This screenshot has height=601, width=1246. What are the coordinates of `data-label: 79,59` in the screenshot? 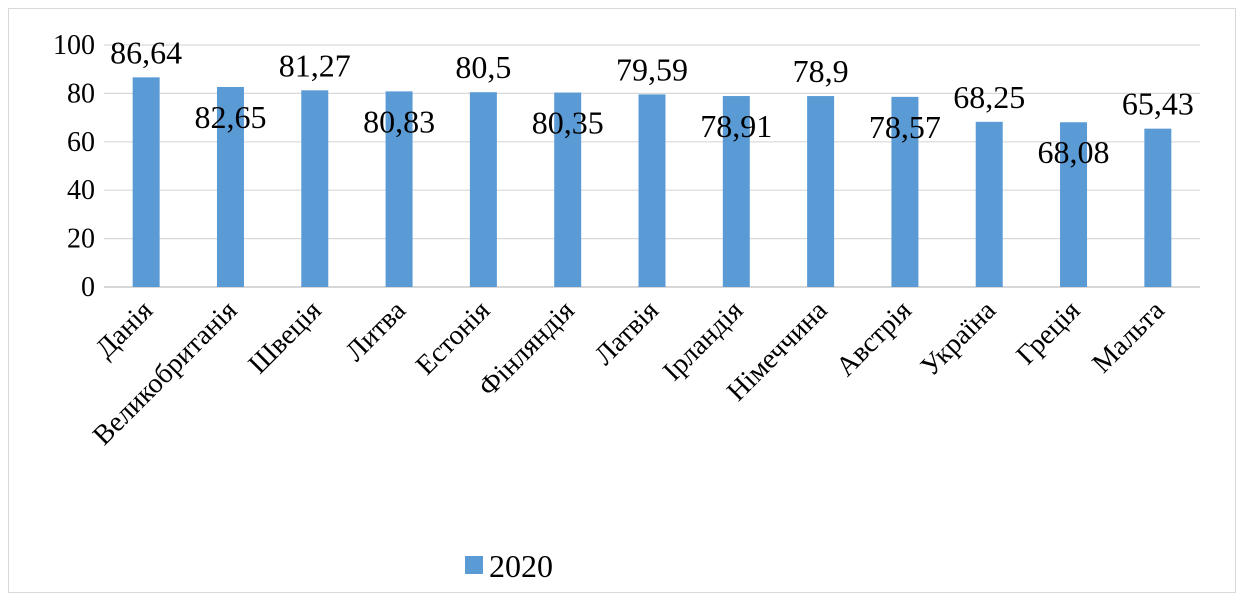 It's located at (652, 69).